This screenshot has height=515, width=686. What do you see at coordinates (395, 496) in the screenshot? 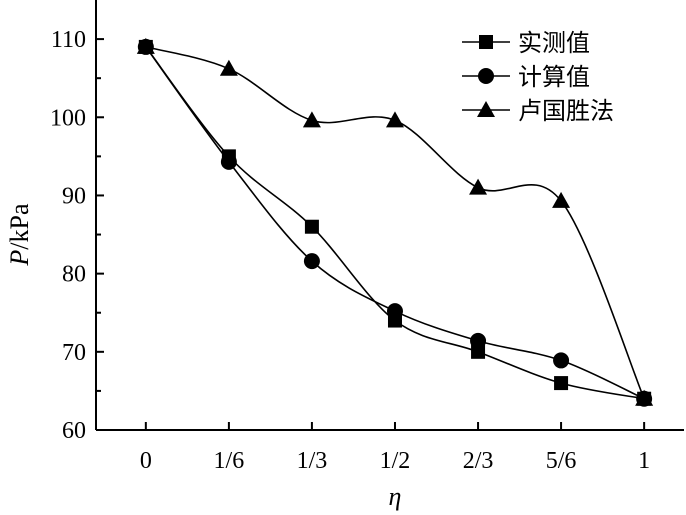
I see `x-axis-title: η` at bounding box center [395, 496].